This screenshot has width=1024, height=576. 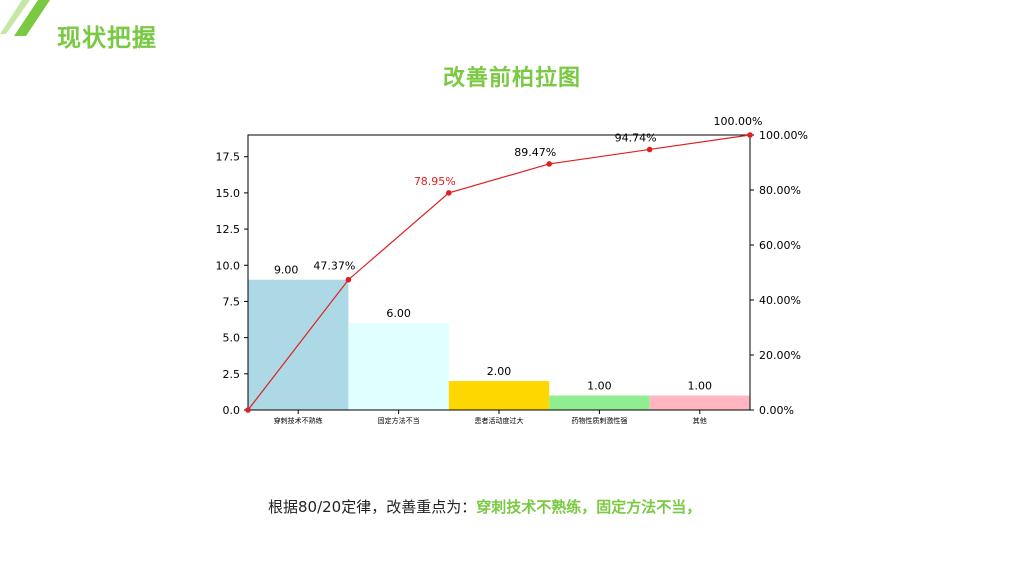 What do you see at coordinates (780, 245) in the screenshot?
I see `y-right-tick-label-3: 60.00%` at bounding box center [780, 245].